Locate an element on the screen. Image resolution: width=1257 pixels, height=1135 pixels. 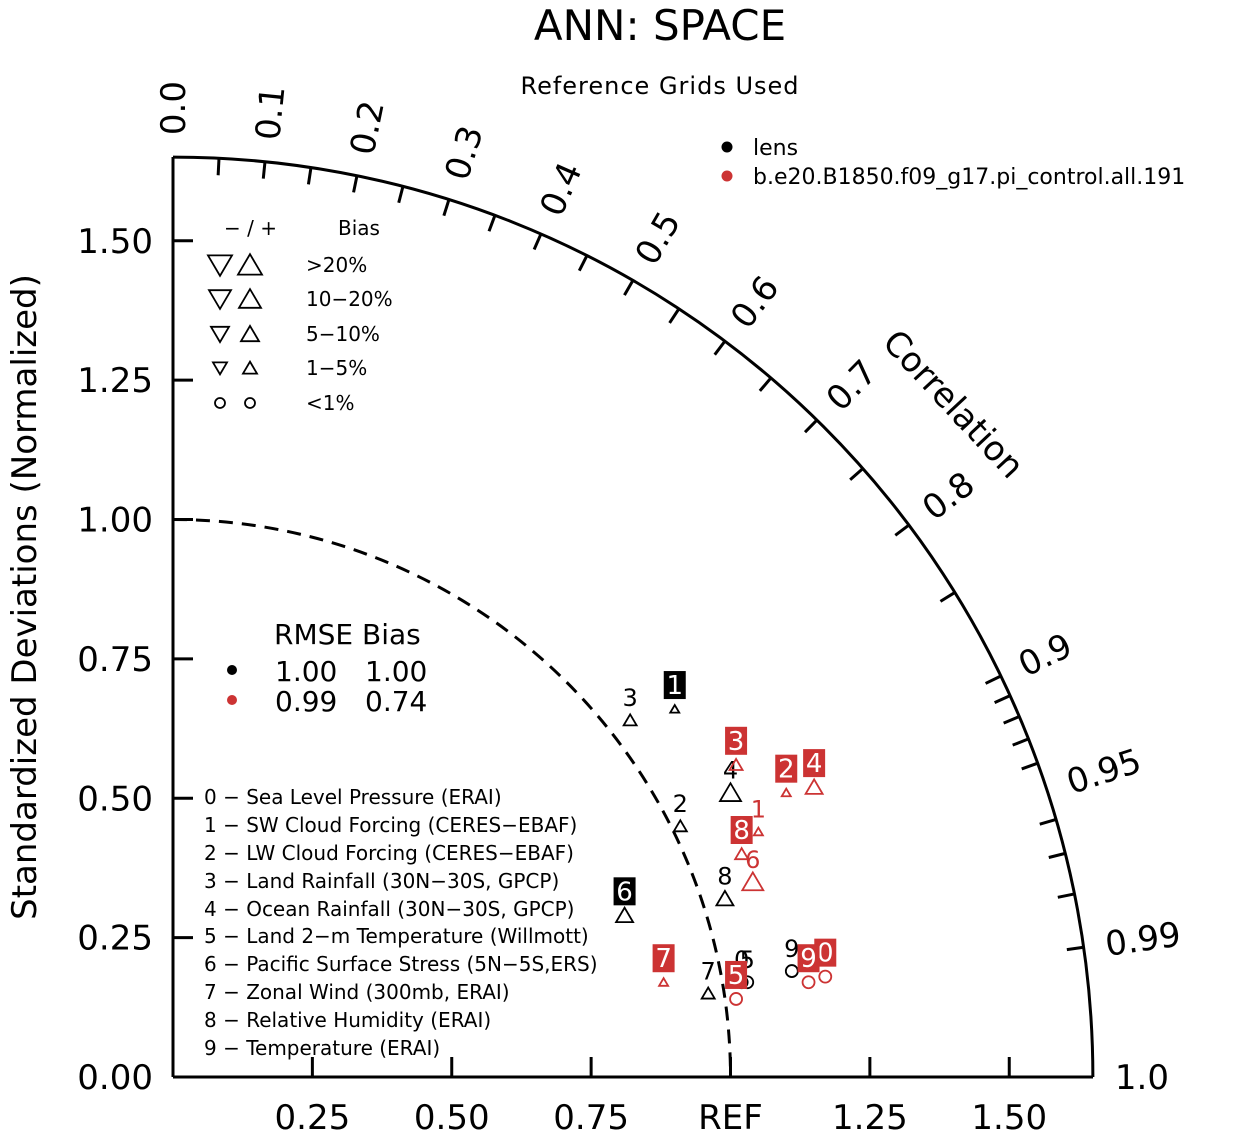
point-label: 7 is located at coordinates (663, 959).